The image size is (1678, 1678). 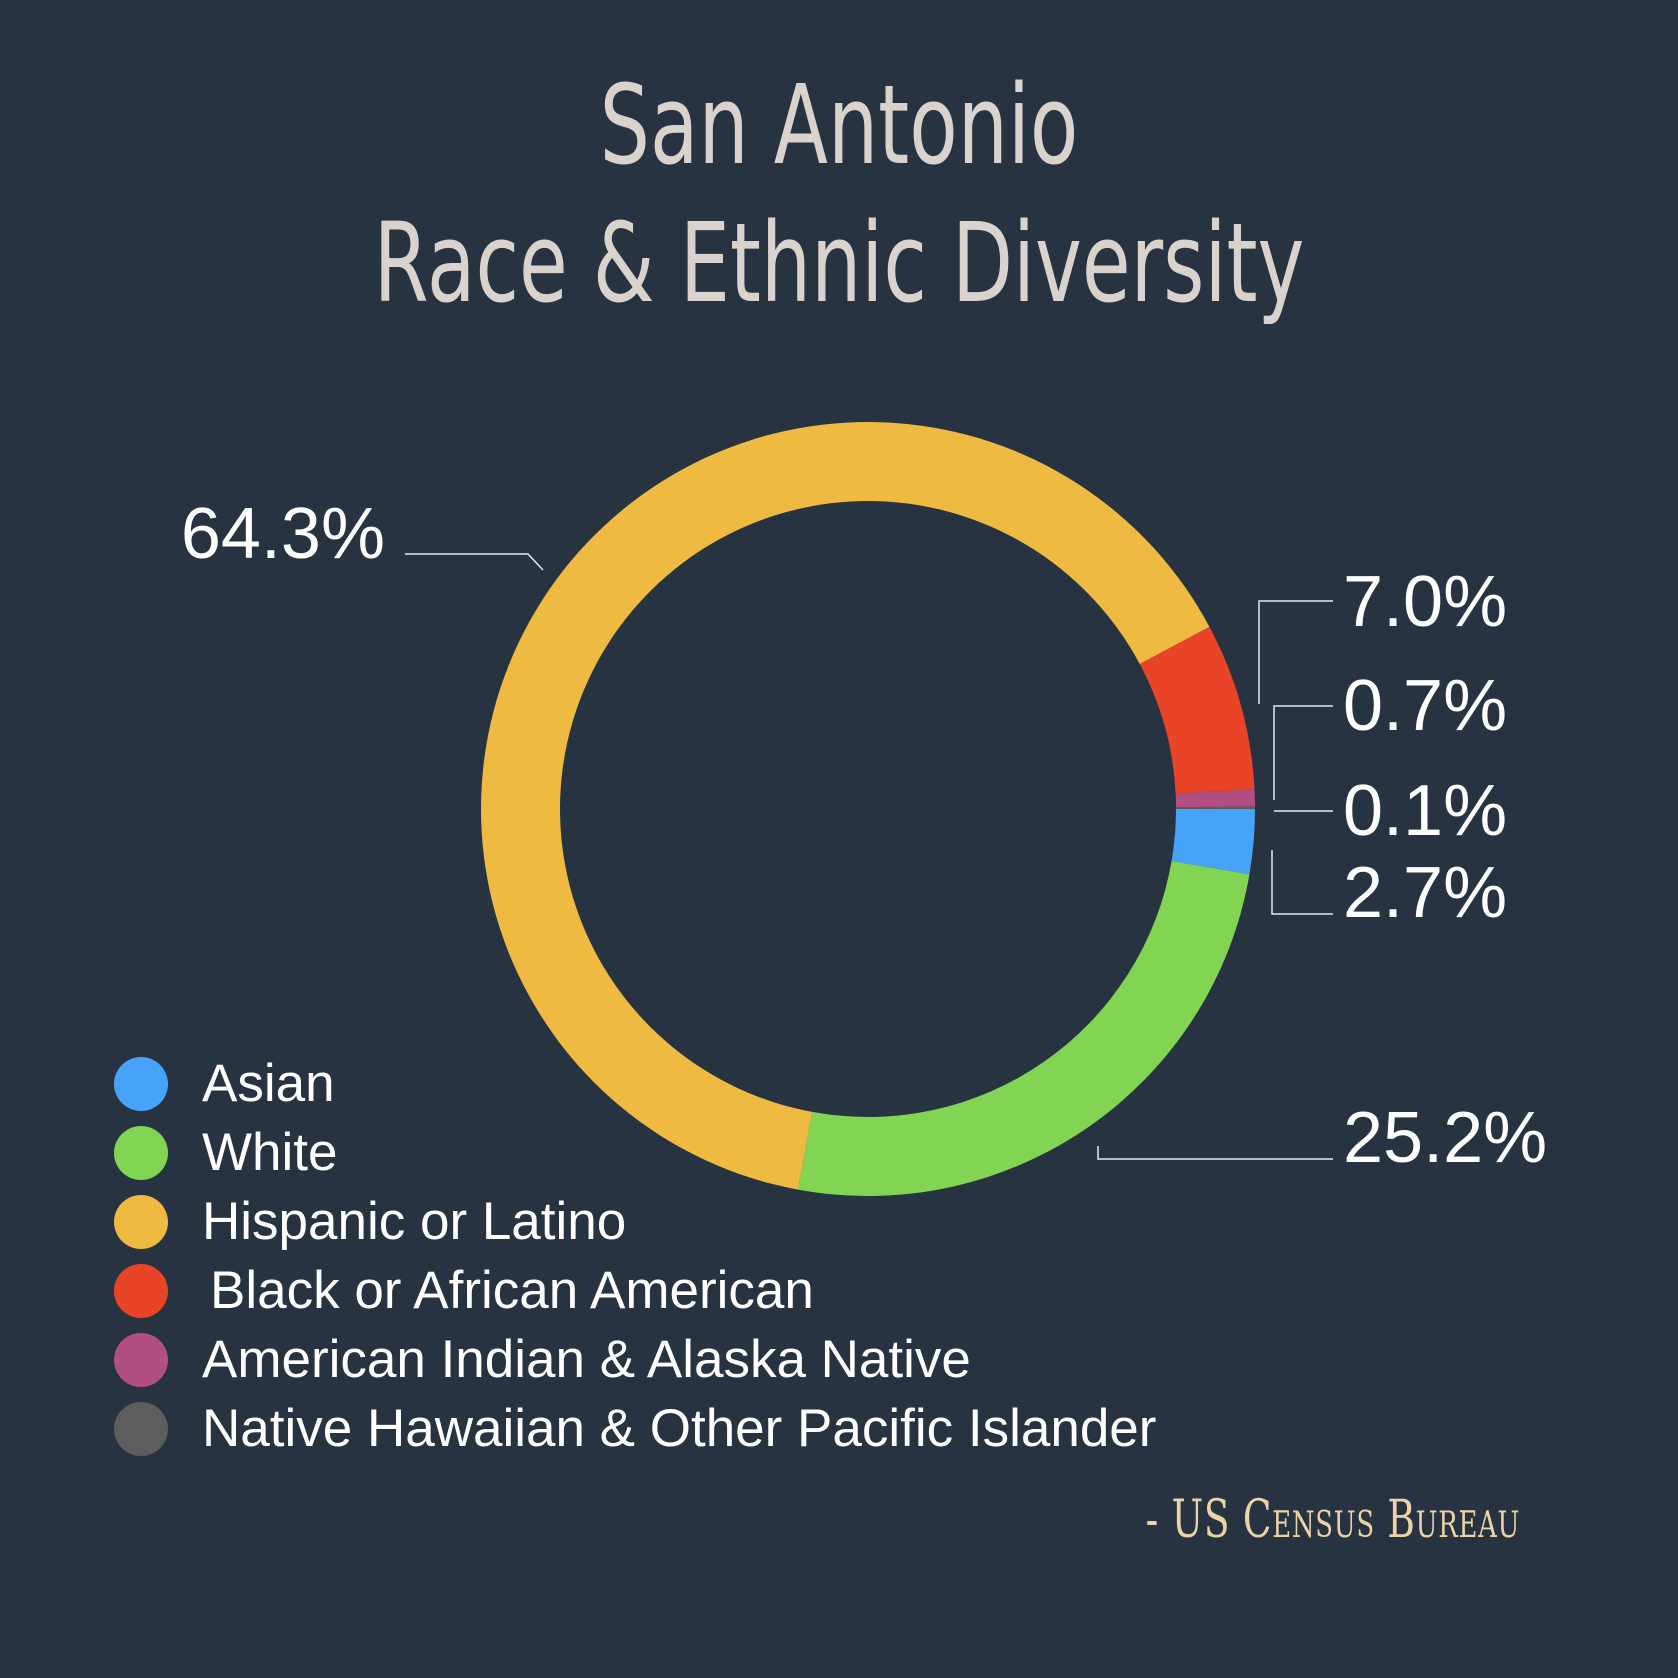 What do you see at coordinates (141, 1221) in the screenshot?
I see `legend-swatch-hispanic` at bounding box center [141, 1221].